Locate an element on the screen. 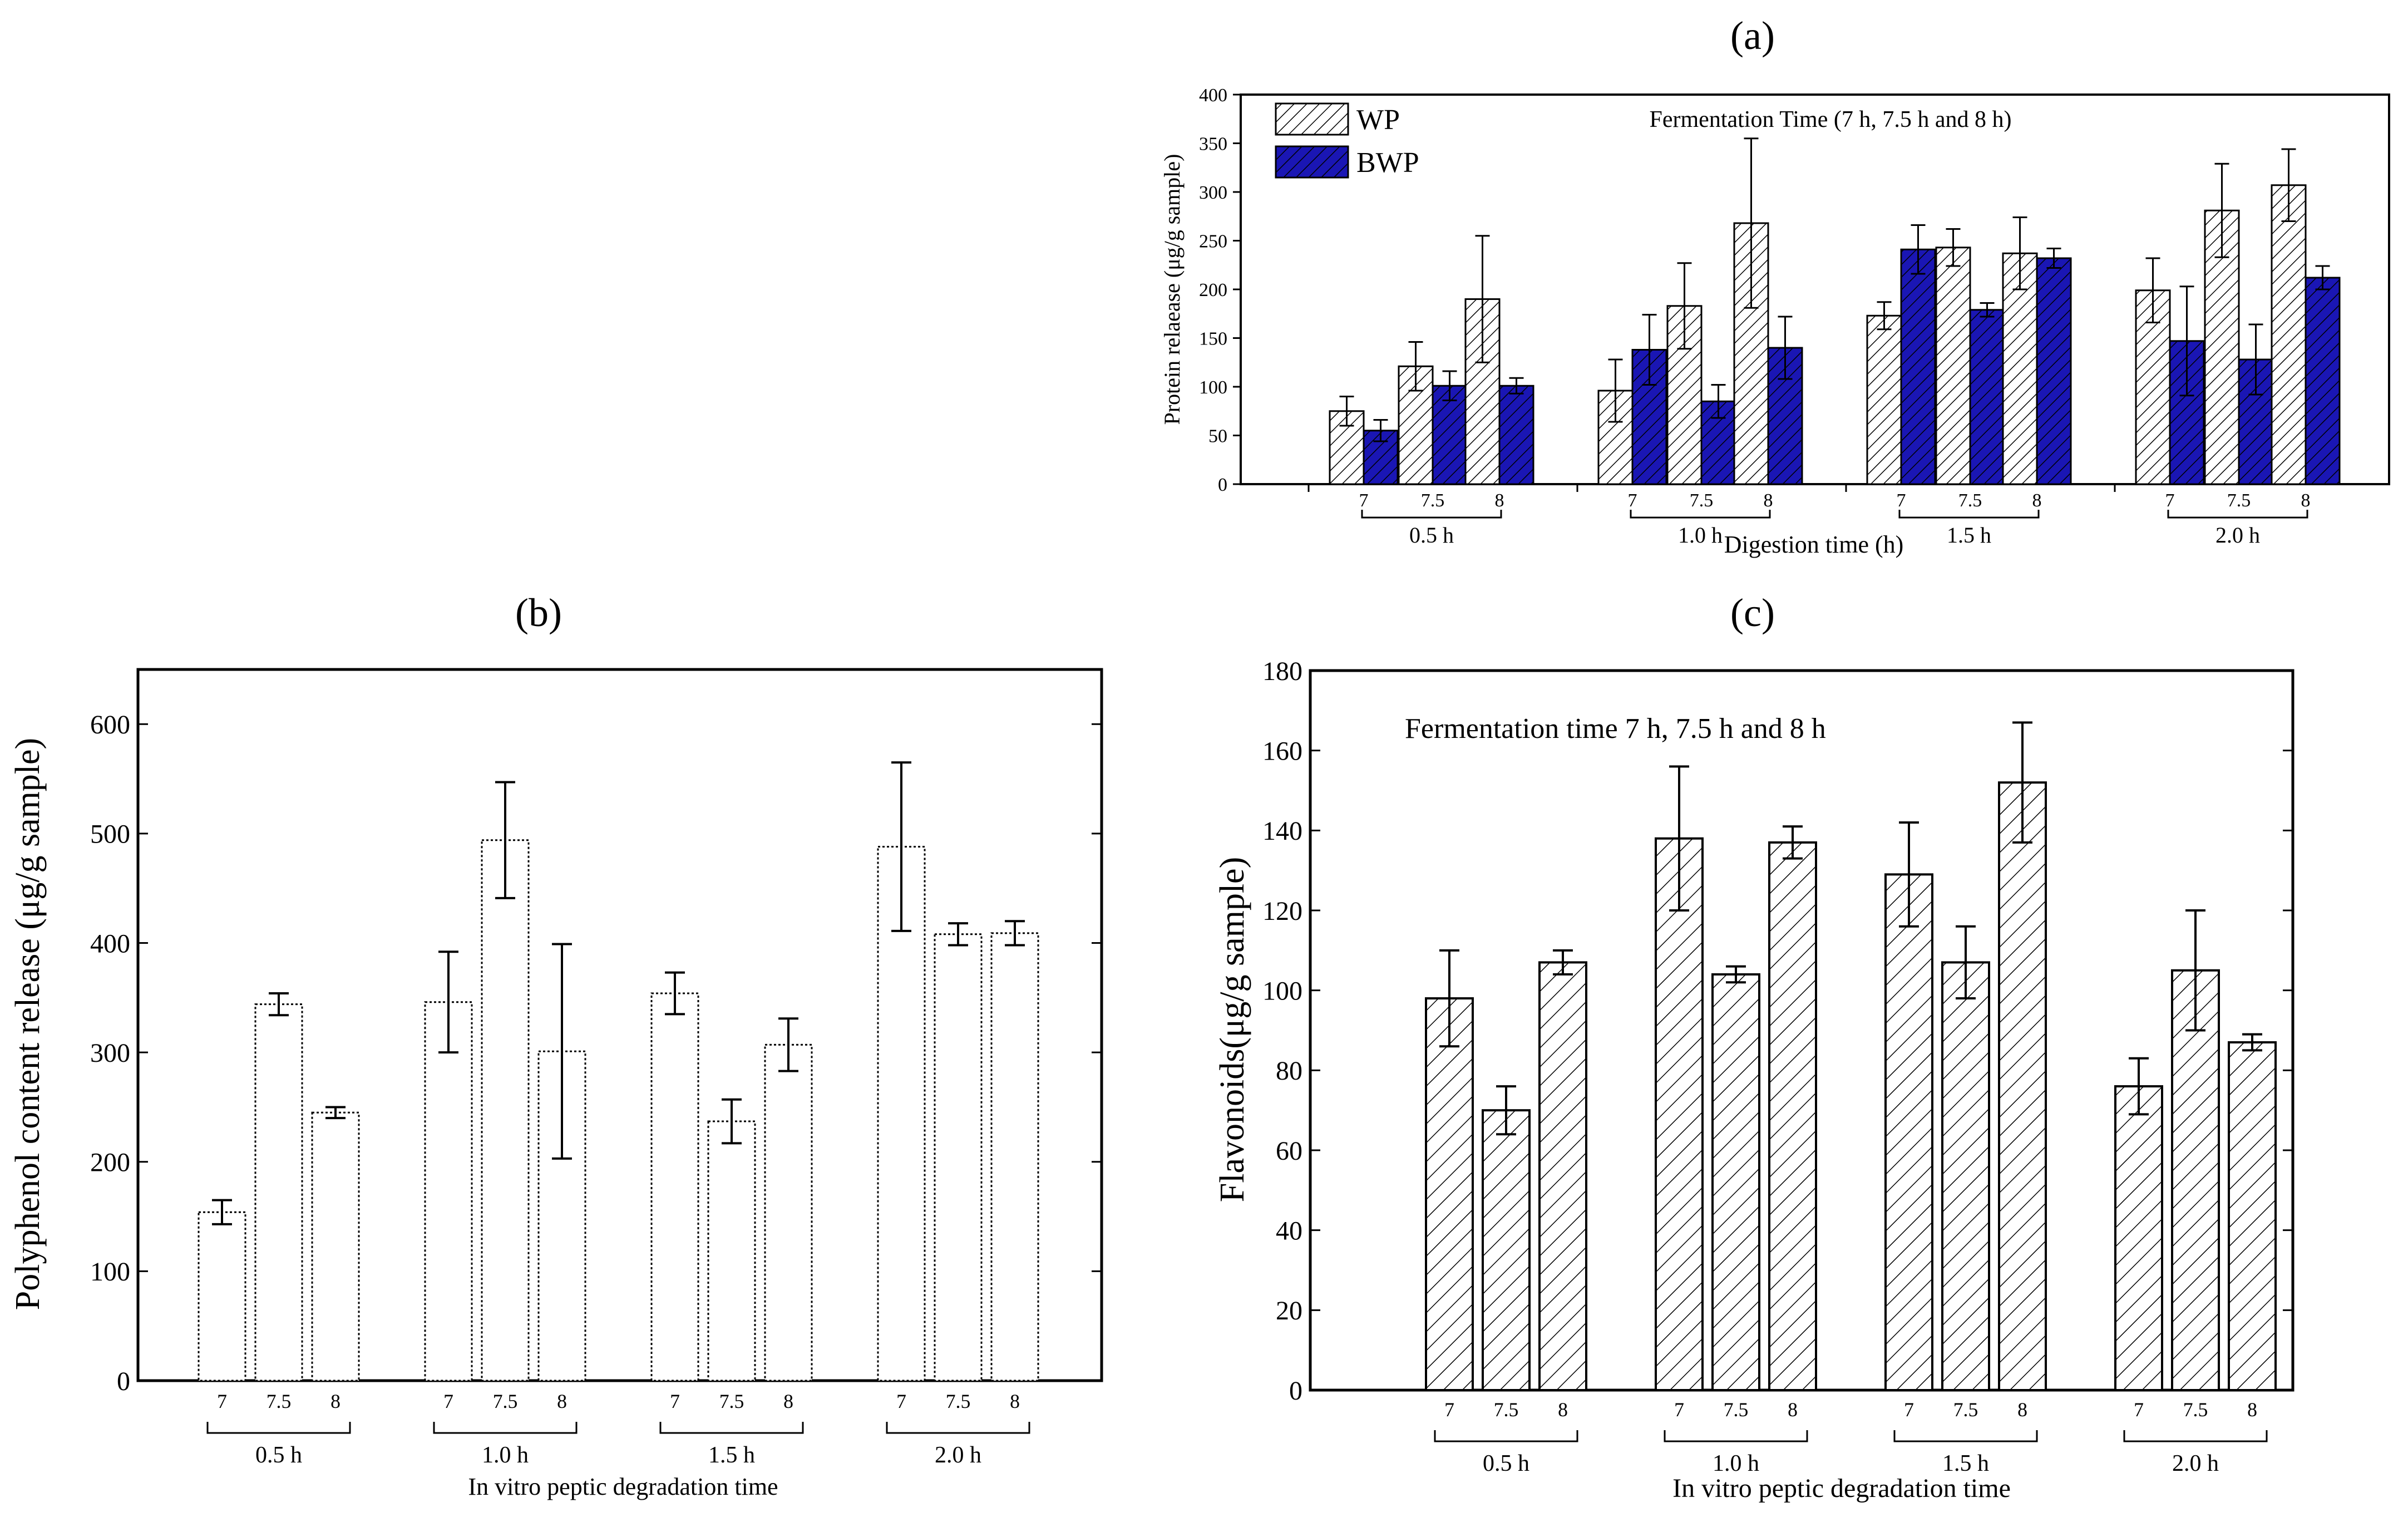  x-axis-c: 7 7.5 8 0.5 h 7 7.5 8 1.0 h 7 7.5 8 1.5 h 7 7.5 8 2.0 h is located at coordinates (1851, 1437).